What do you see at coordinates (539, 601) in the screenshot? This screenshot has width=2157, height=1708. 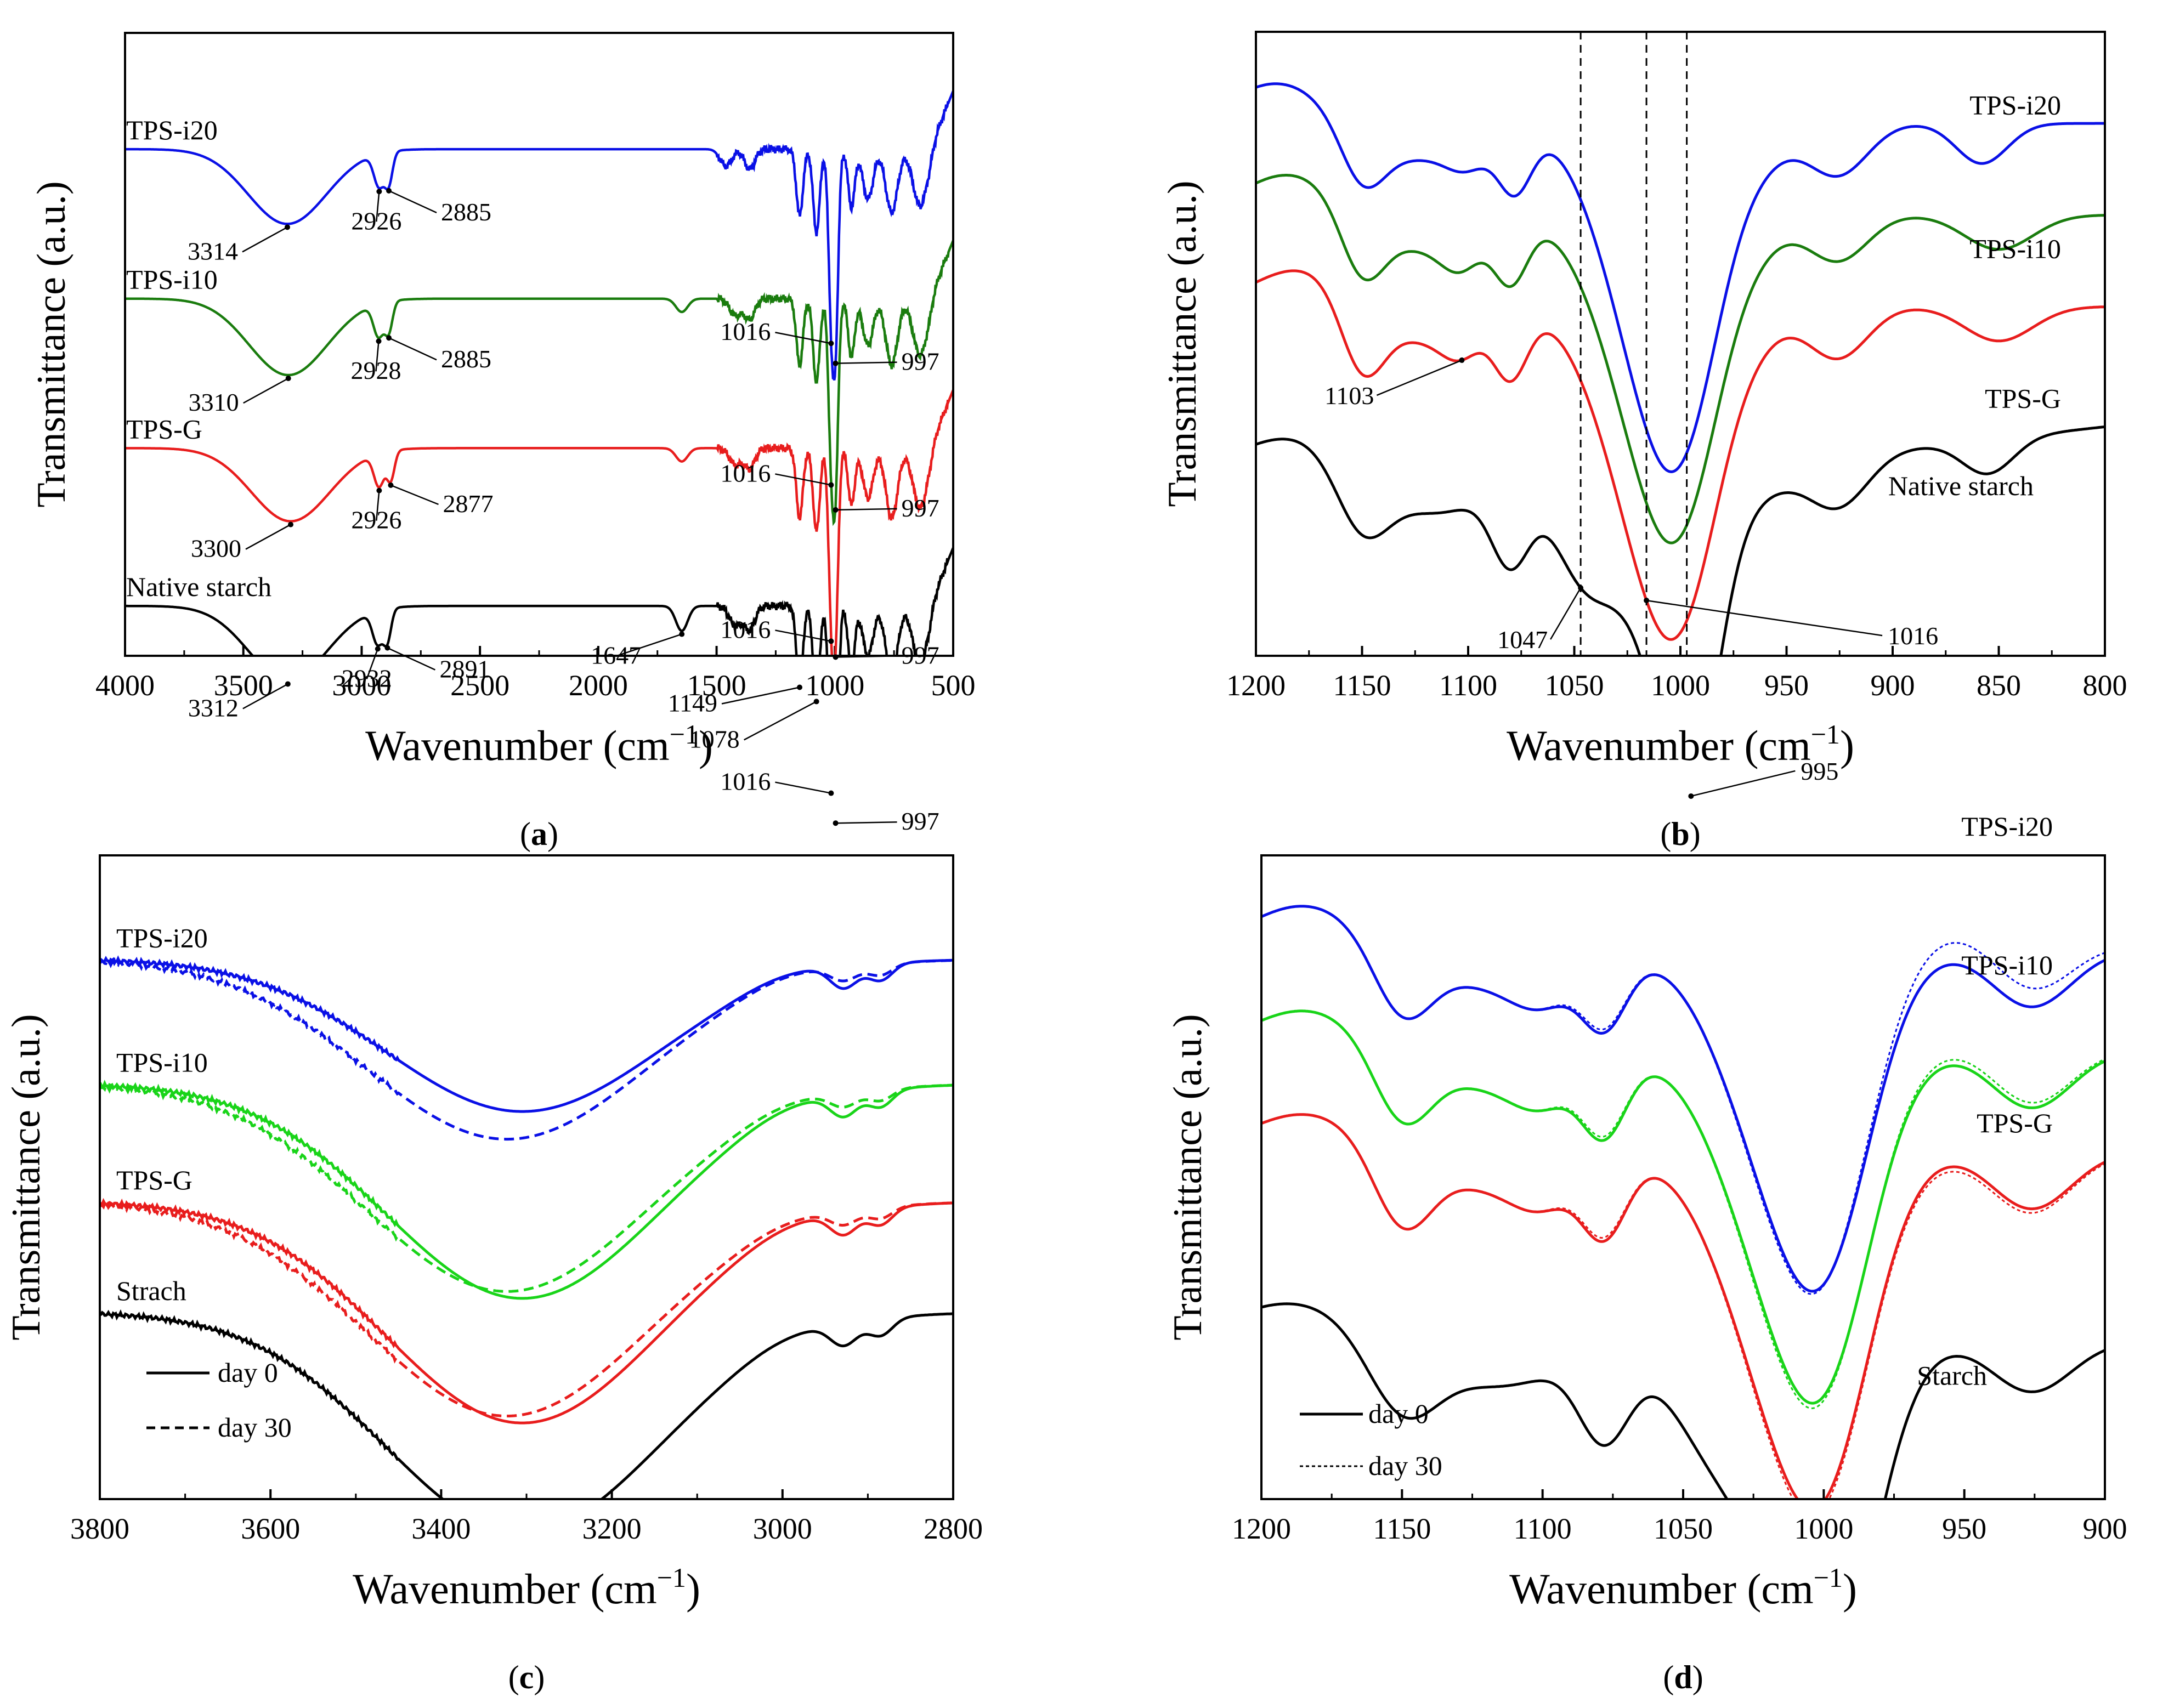 I see `series-line-native-starch` at bounding box center [539, 601].